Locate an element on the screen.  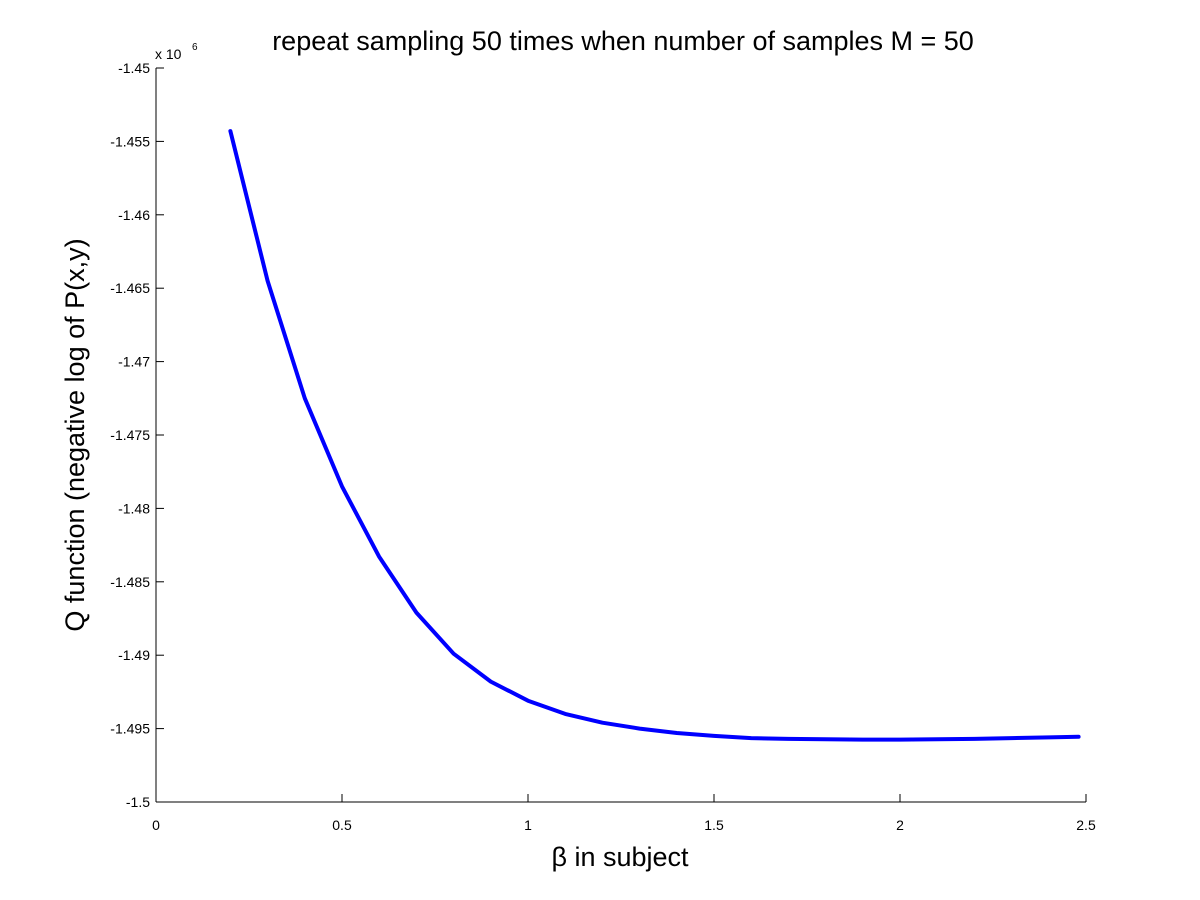
y-tick-label: -1.465 is located at coordinates (130, 288).